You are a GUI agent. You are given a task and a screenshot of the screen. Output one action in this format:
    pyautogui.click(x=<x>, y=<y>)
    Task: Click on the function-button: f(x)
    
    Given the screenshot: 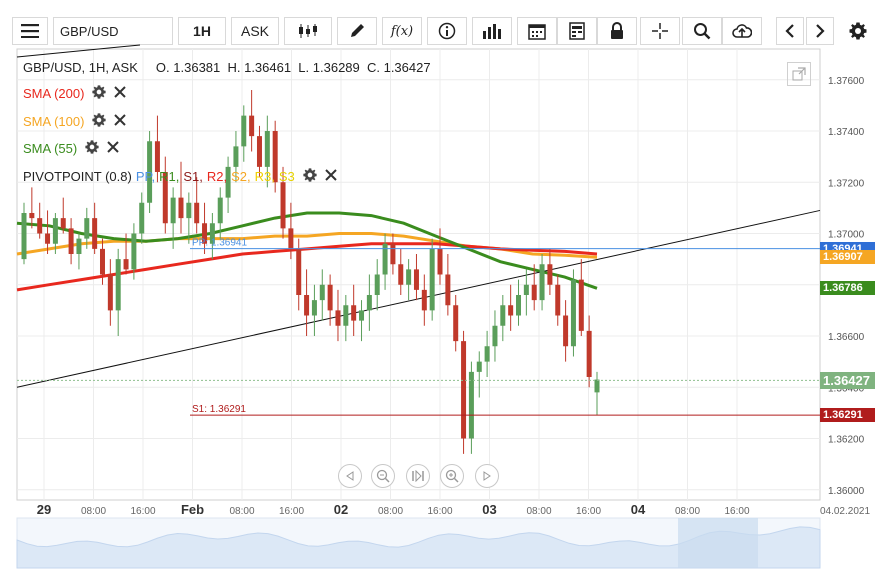 What is the action you would take?
    pyautogui.click(x=402, y=31)
    